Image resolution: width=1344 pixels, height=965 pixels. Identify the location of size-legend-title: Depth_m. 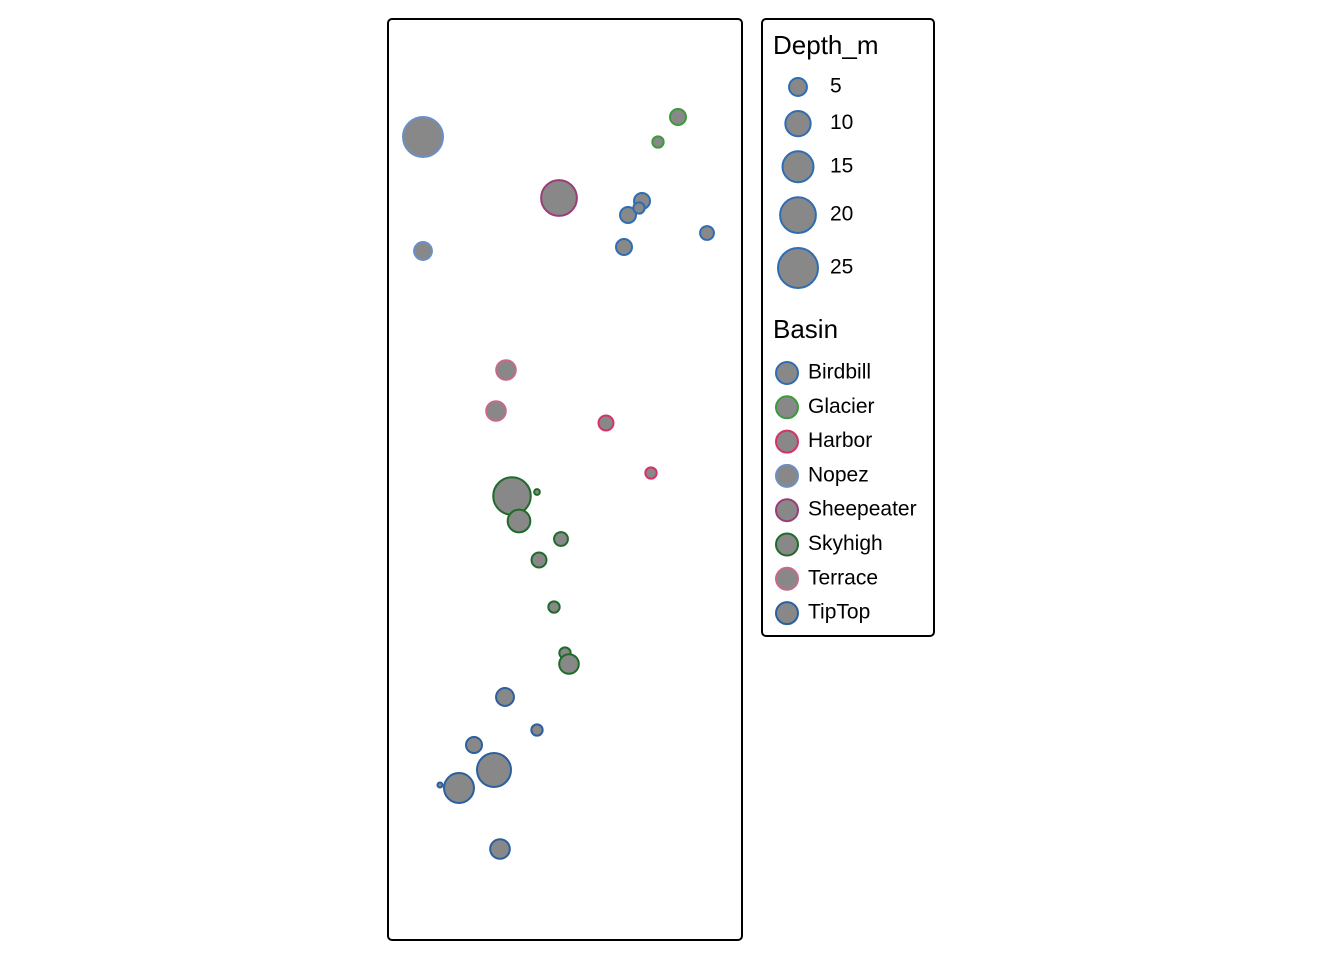
(826, 45).